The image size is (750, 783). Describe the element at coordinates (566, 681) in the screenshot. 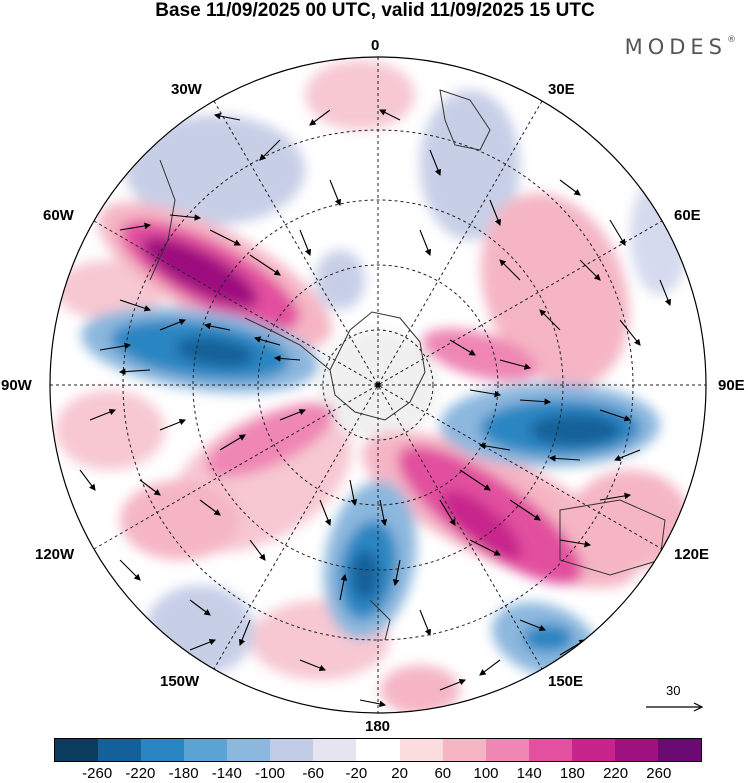

I see `lon-label-150e: 150E` at that location.